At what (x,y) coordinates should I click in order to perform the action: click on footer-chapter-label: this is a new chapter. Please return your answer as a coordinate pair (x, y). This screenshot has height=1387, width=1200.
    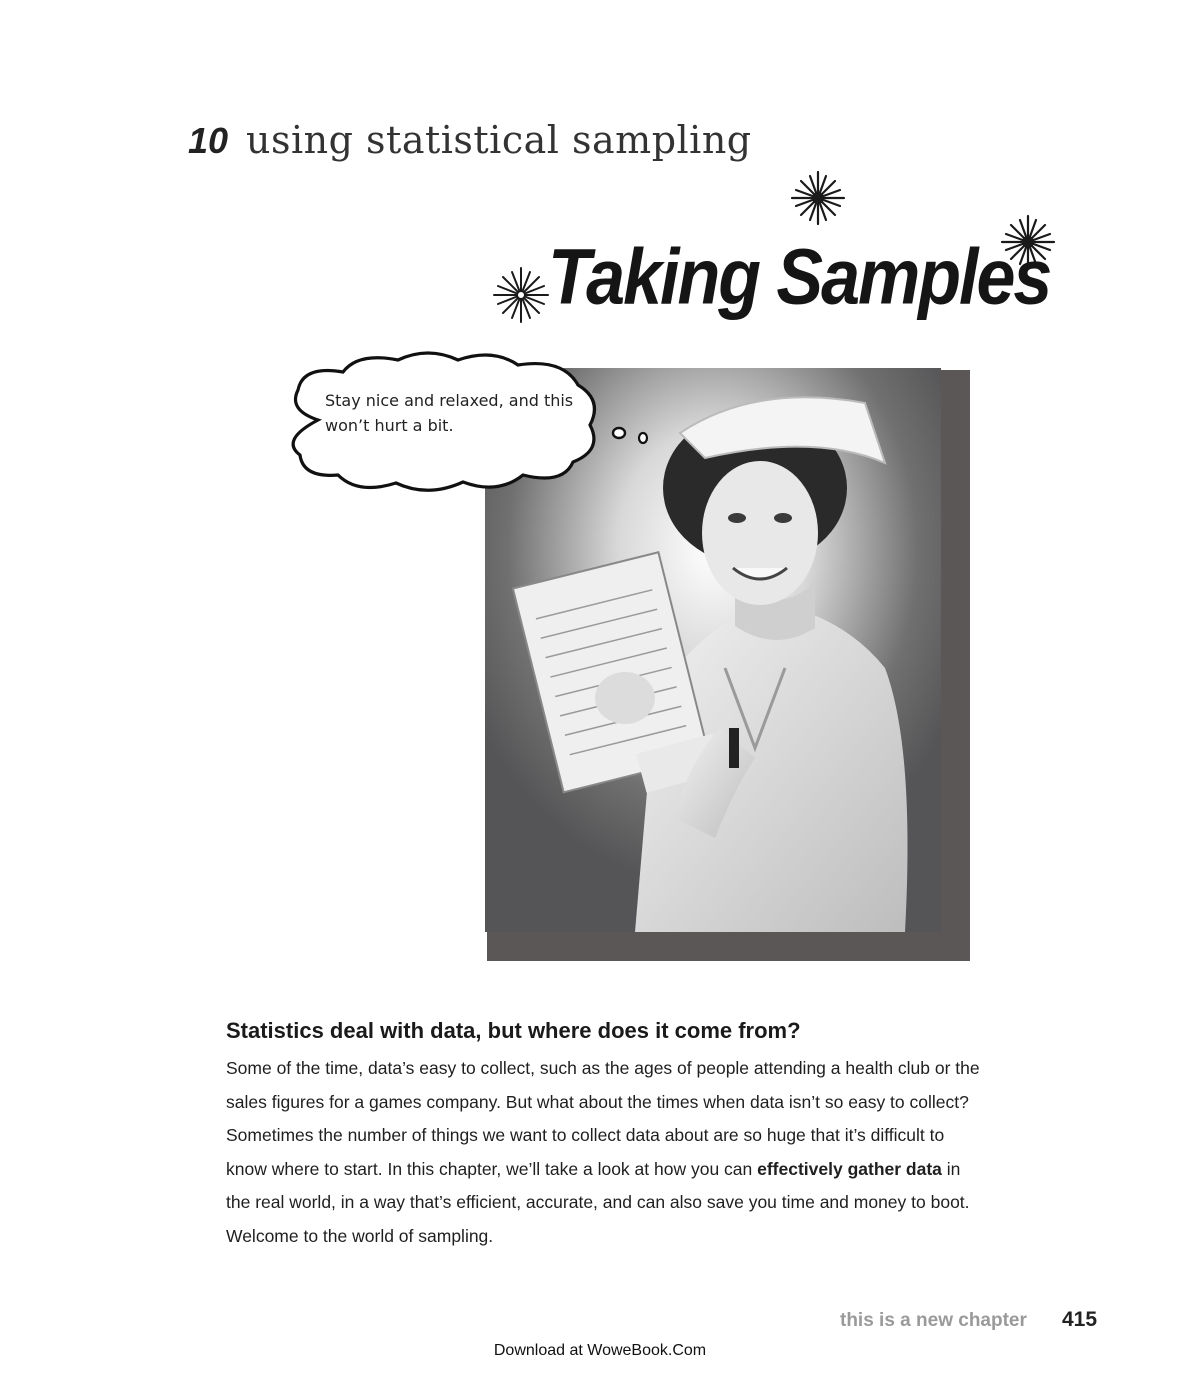
    Looking at the image, I should click on (933, 1320).